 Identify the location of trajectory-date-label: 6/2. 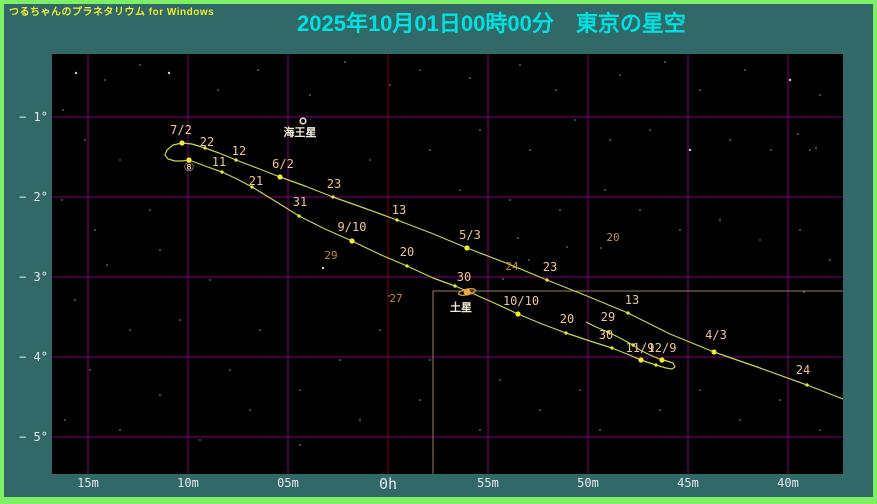
(283, 164).